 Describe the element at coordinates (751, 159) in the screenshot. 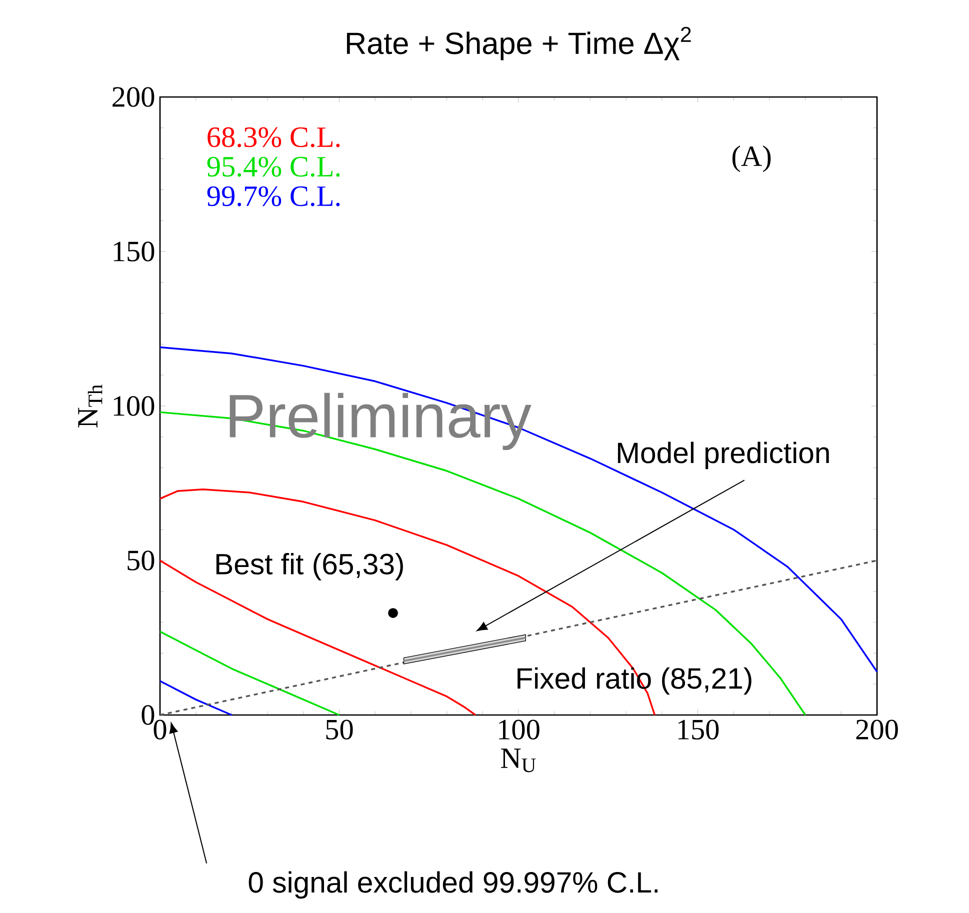

I see `annotation: (A)` at that location.